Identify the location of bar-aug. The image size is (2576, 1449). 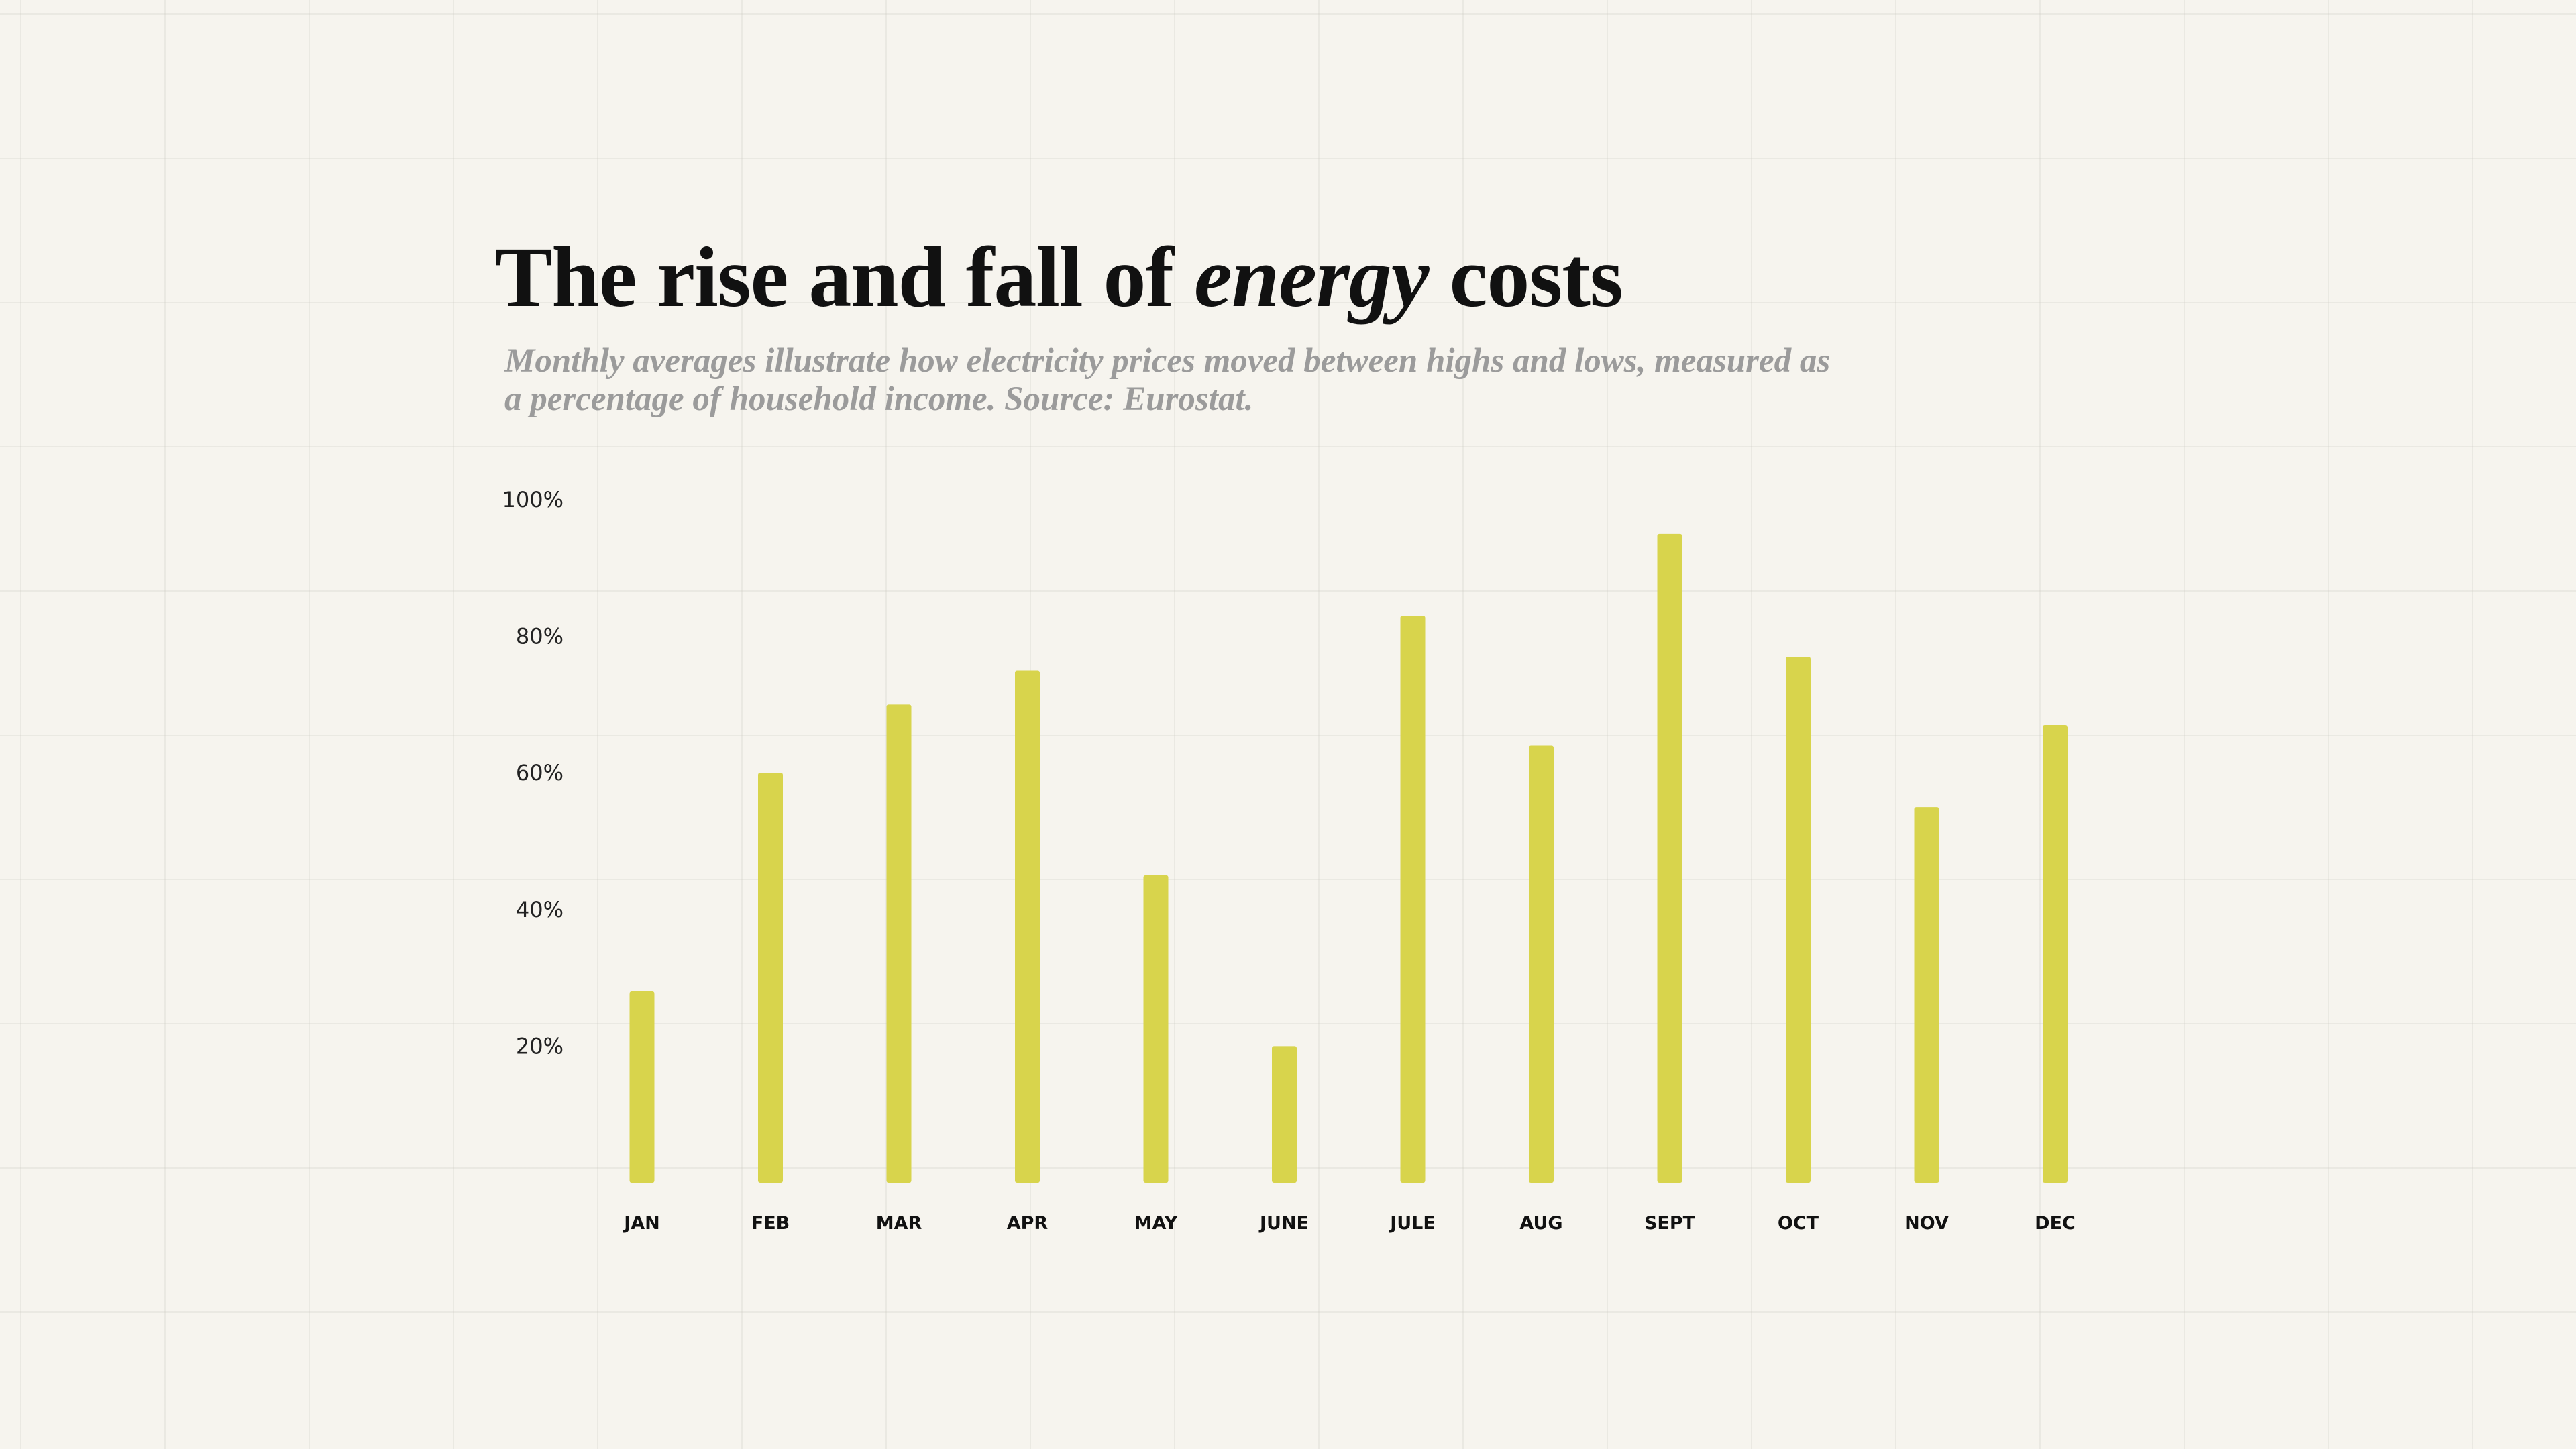
(1541, 964).